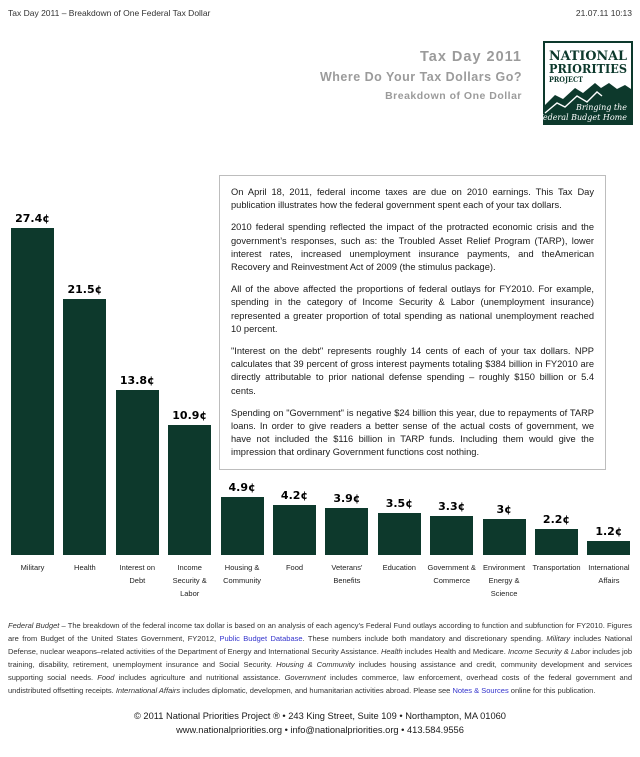 The width and height of the screenshot is (640, 757). I want to click on footnote-link: Notes & Sources, so click(480, 690).